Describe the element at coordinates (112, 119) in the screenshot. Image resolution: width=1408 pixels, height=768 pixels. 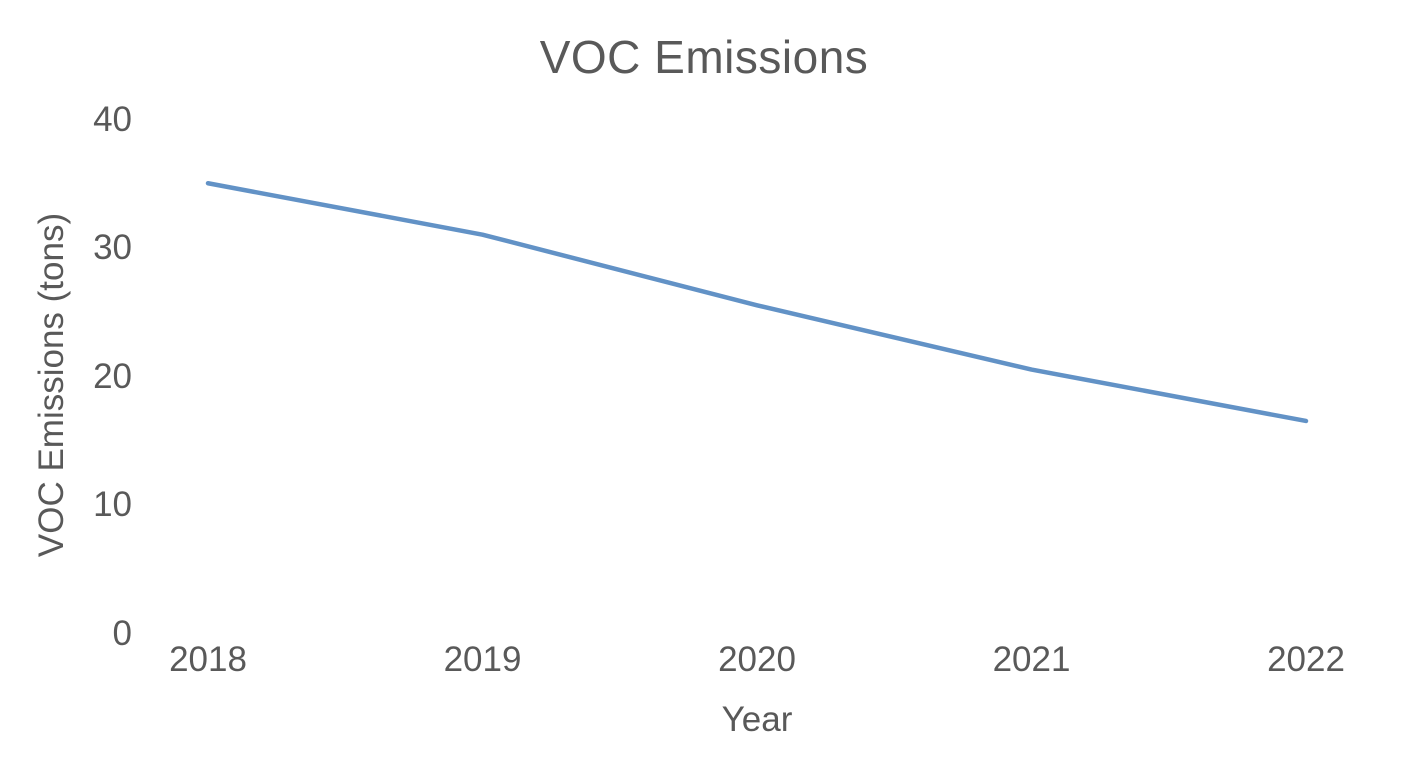
I see `y-tick-label: 40` at that location.